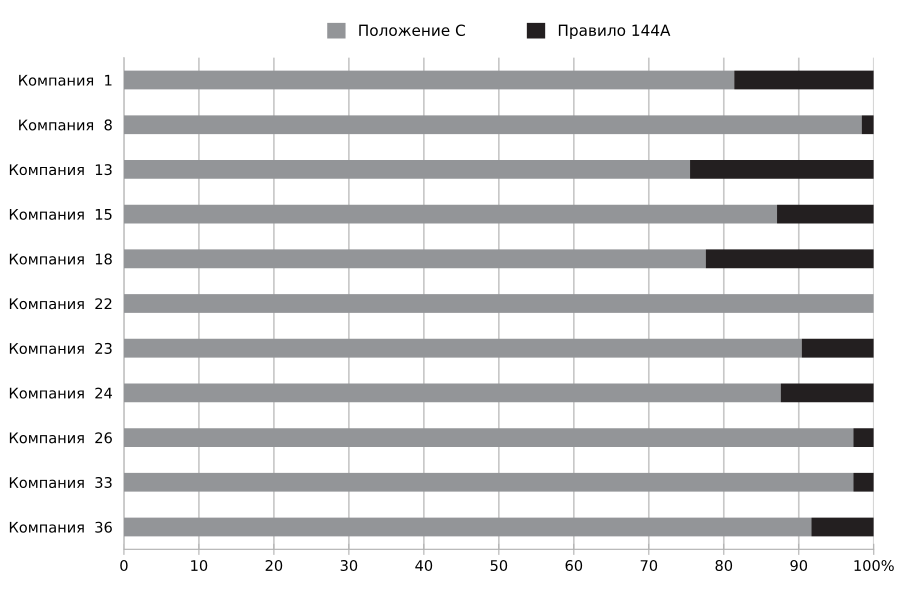 The height and width of the screenshot is (607, 898). What do you see at coordinates (274, 566) in the screenshot?
I see `x-tick-label: 20` at bounding box center [274, 566].